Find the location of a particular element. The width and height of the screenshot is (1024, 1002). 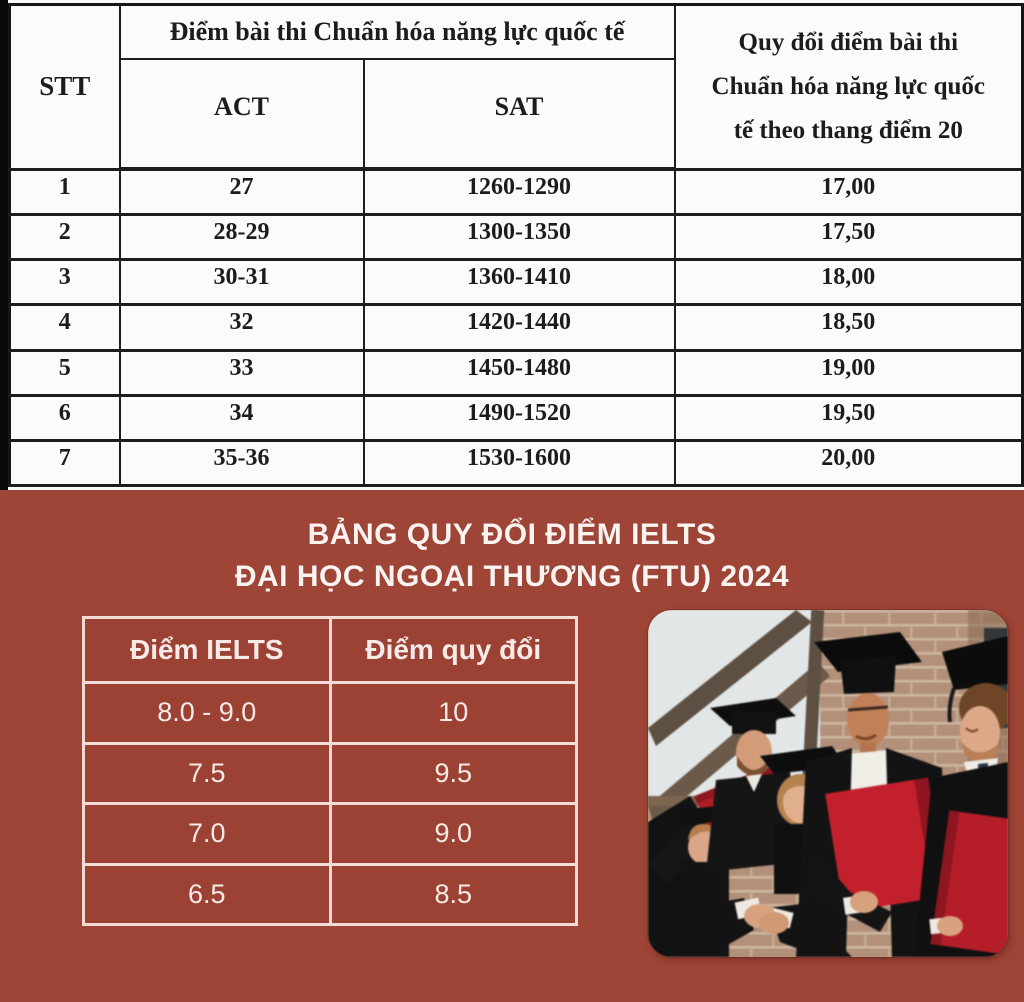

cell-sat: 1420-1440 is located at coordinates (519, 327).